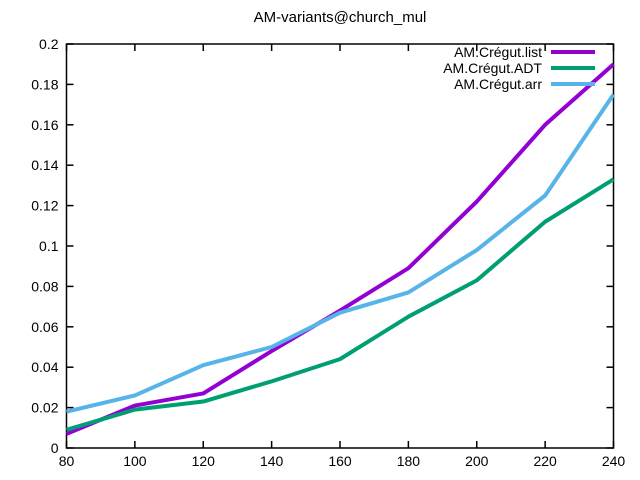  What do you see at coordinates (573, 68) in the screenshot?
I see `legend-line-sample-adt` at bounding box center [573, 68].